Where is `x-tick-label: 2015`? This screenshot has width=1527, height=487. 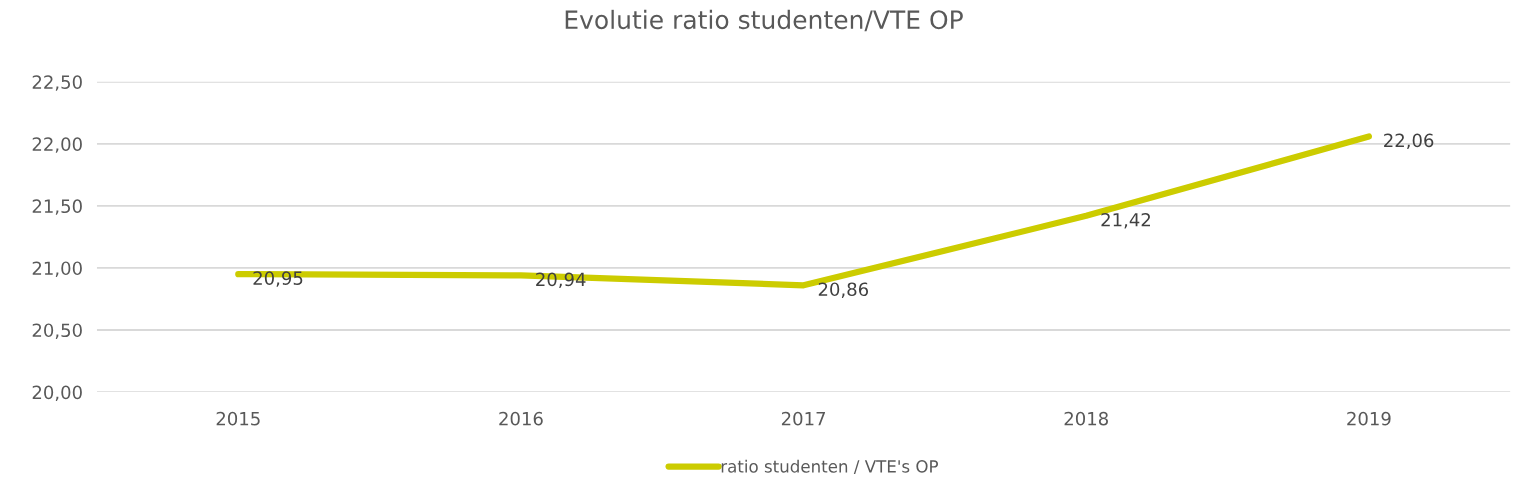
x-tick-label: 2015 is located at coordinates (238, 418).